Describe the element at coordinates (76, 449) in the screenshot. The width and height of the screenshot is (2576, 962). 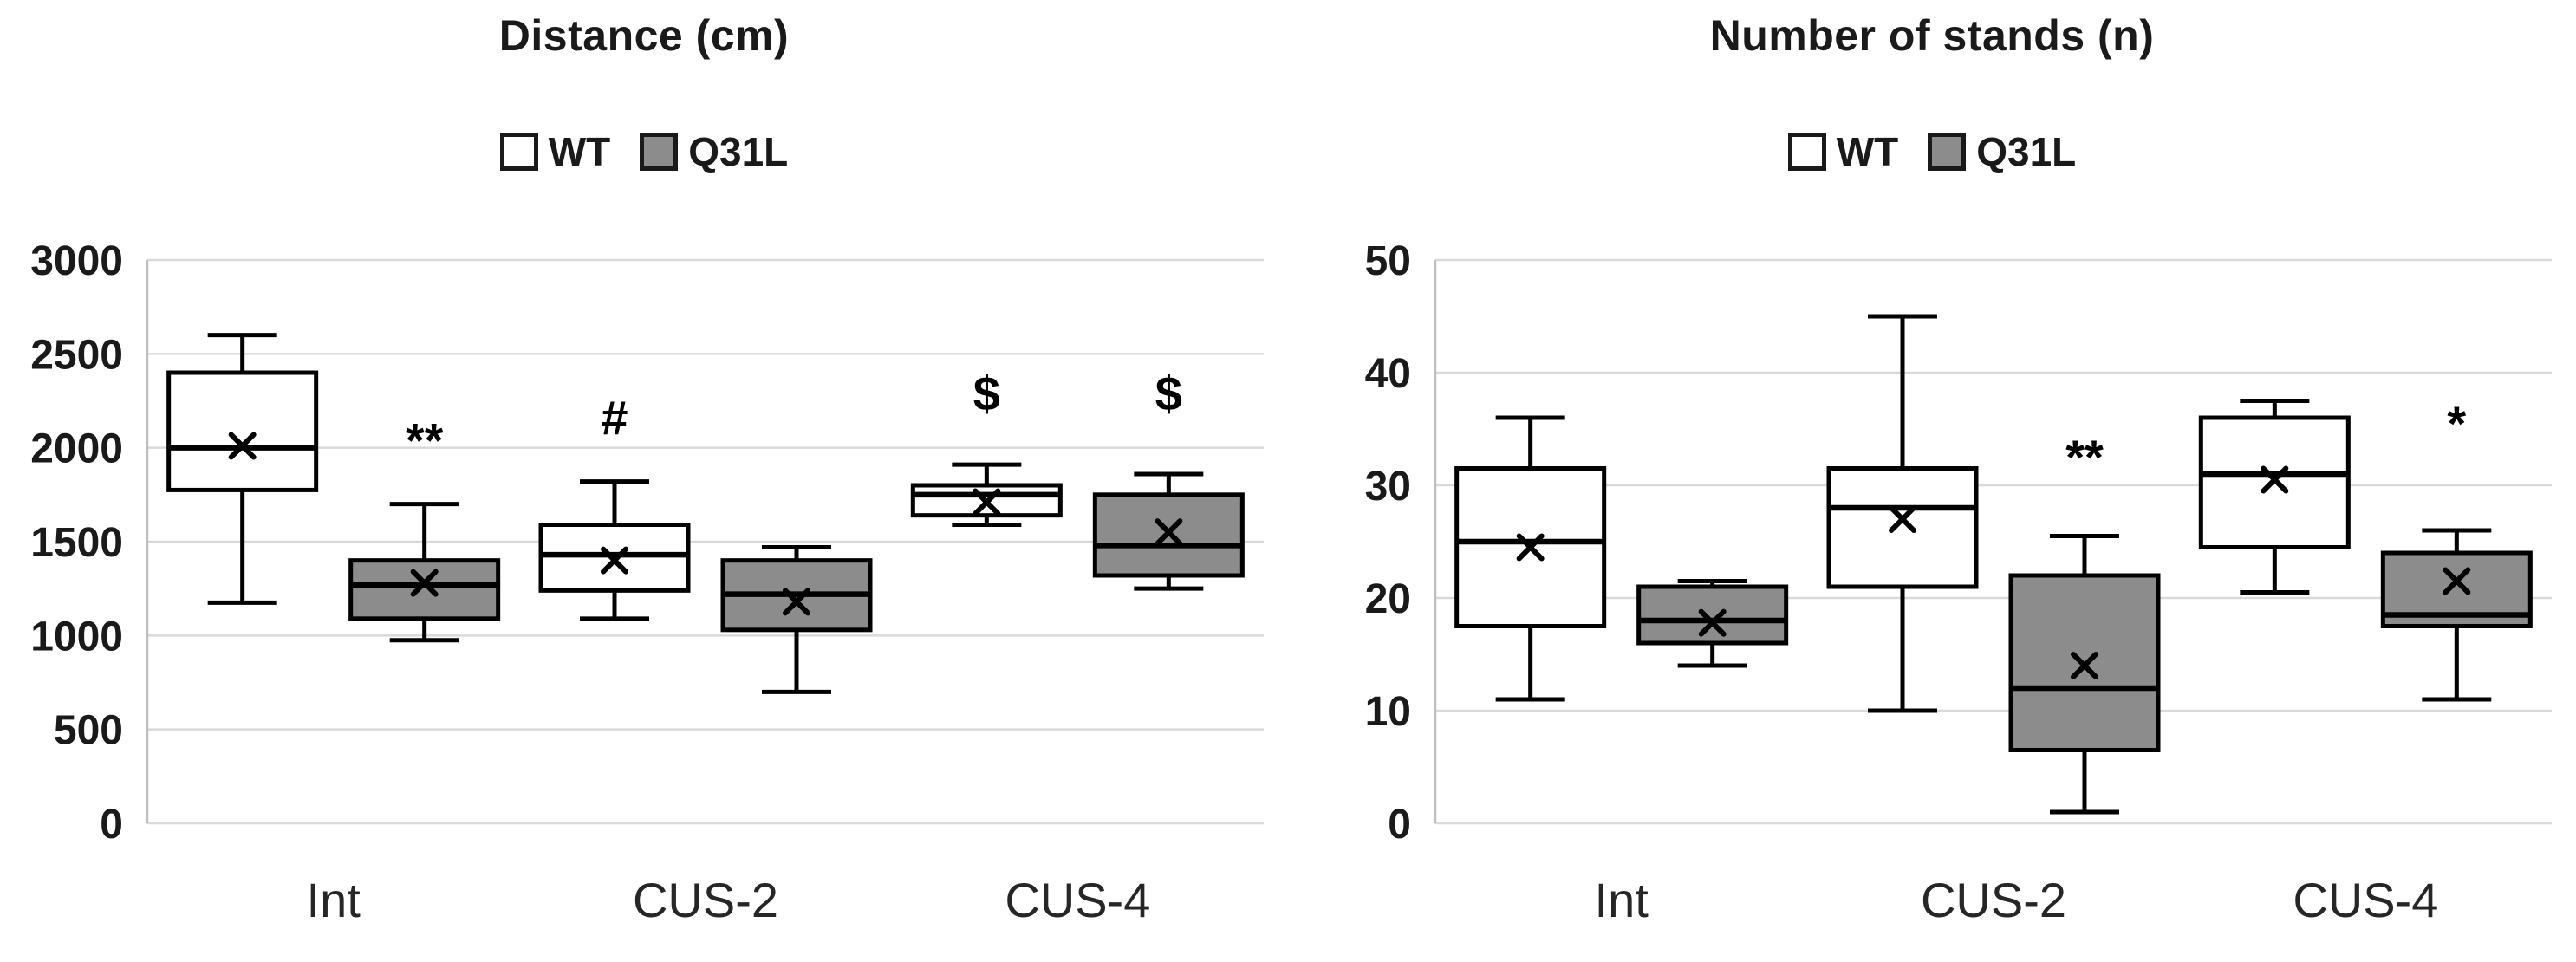
I see `y-tick-label: 2000` at that location.